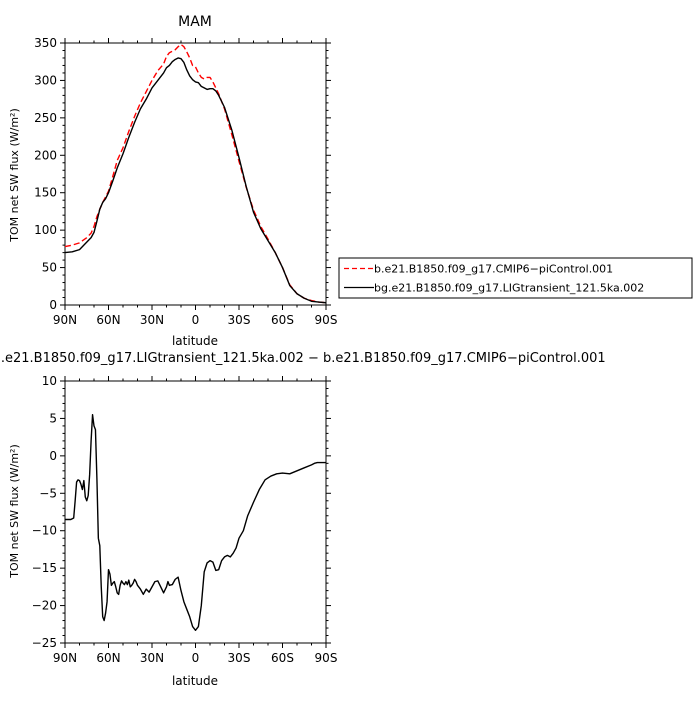 The height and width of the screenshot is (704, 700). I want to click on bottom-y-tick-label: −25, so click(44, 643).